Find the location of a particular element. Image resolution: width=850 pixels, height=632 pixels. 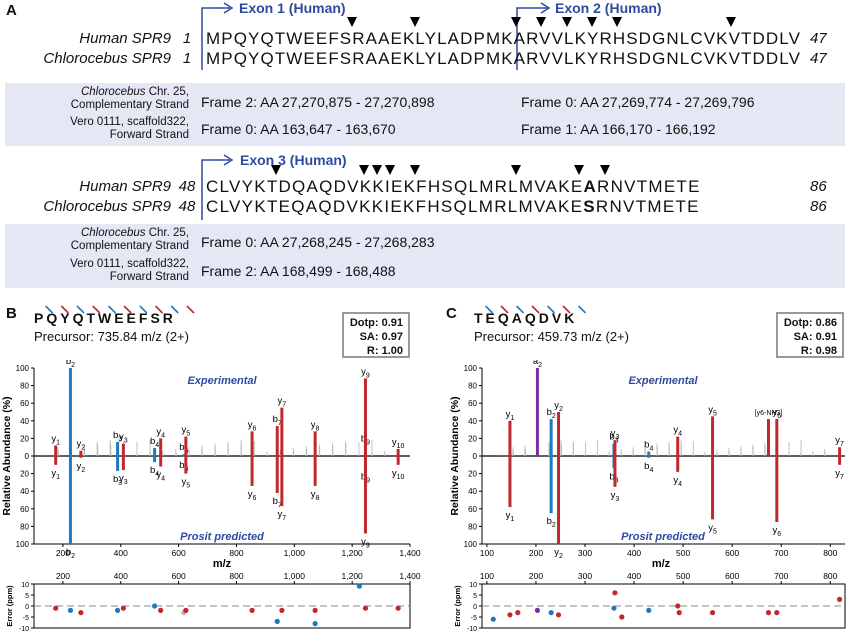

x-tick-label: 800 is located at coordinates (830, 553).